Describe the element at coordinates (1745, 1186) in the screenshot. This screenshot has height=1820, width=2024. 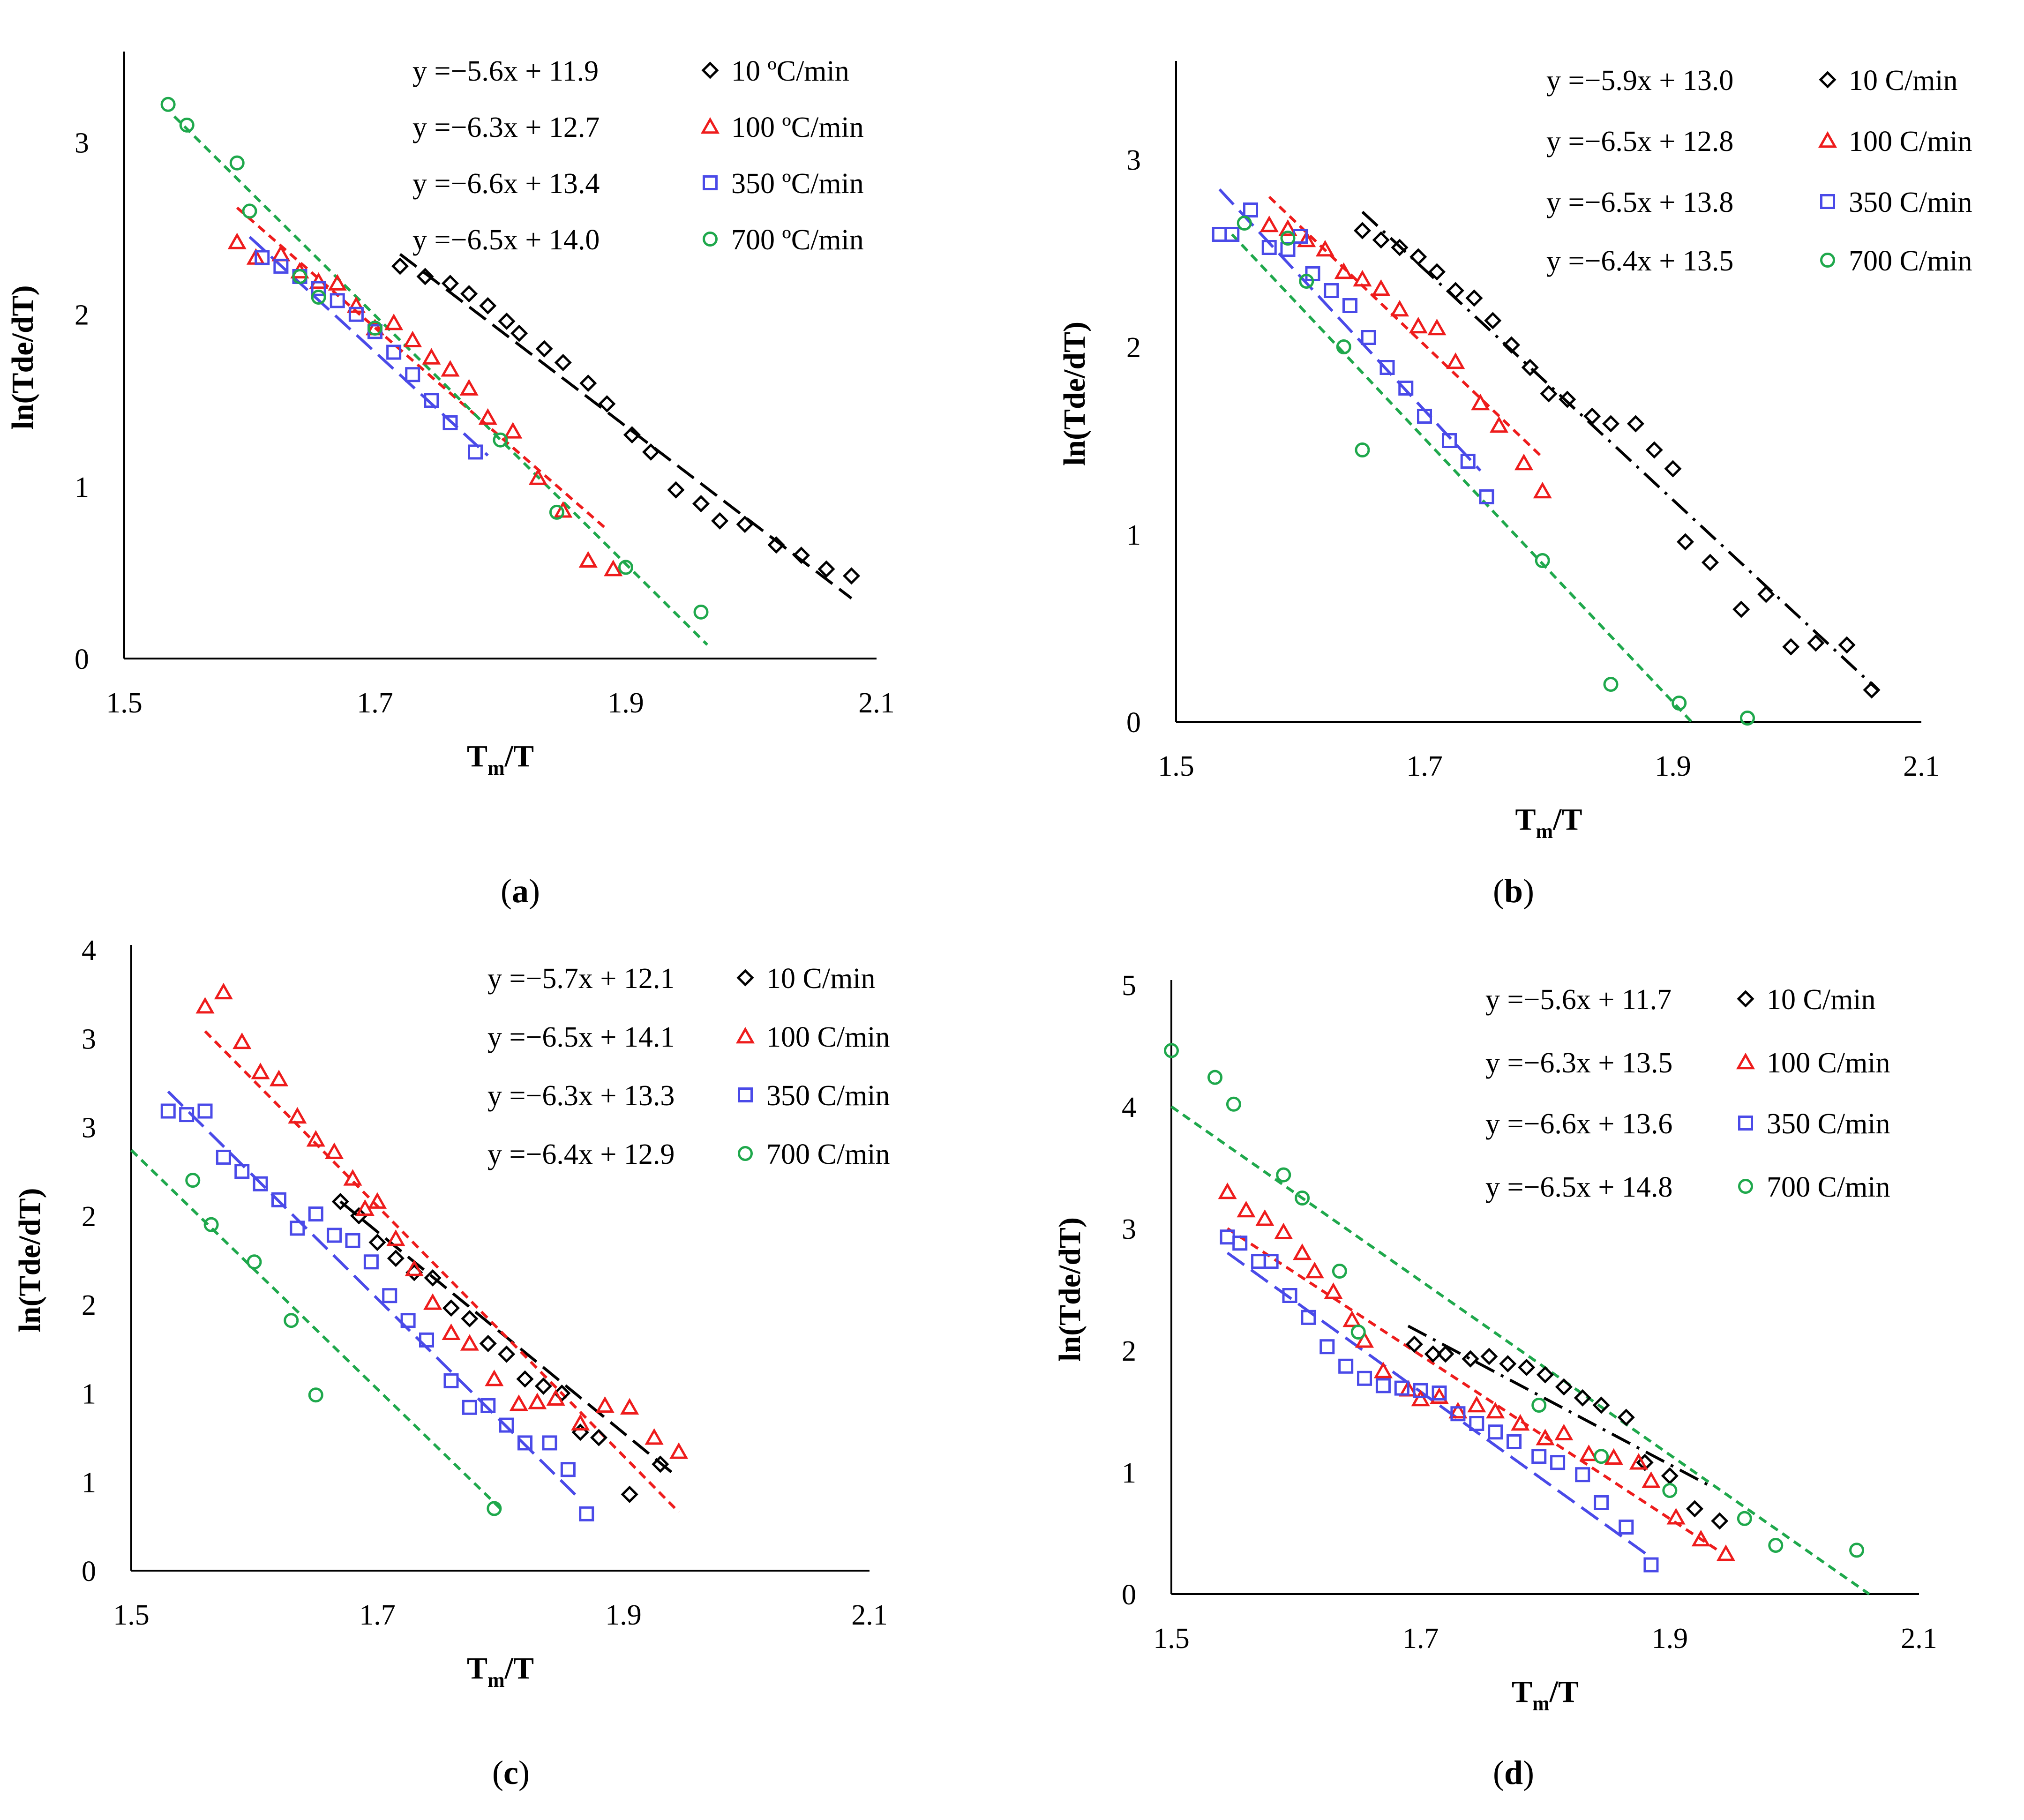
I see `legend-circle-marker` at that location.